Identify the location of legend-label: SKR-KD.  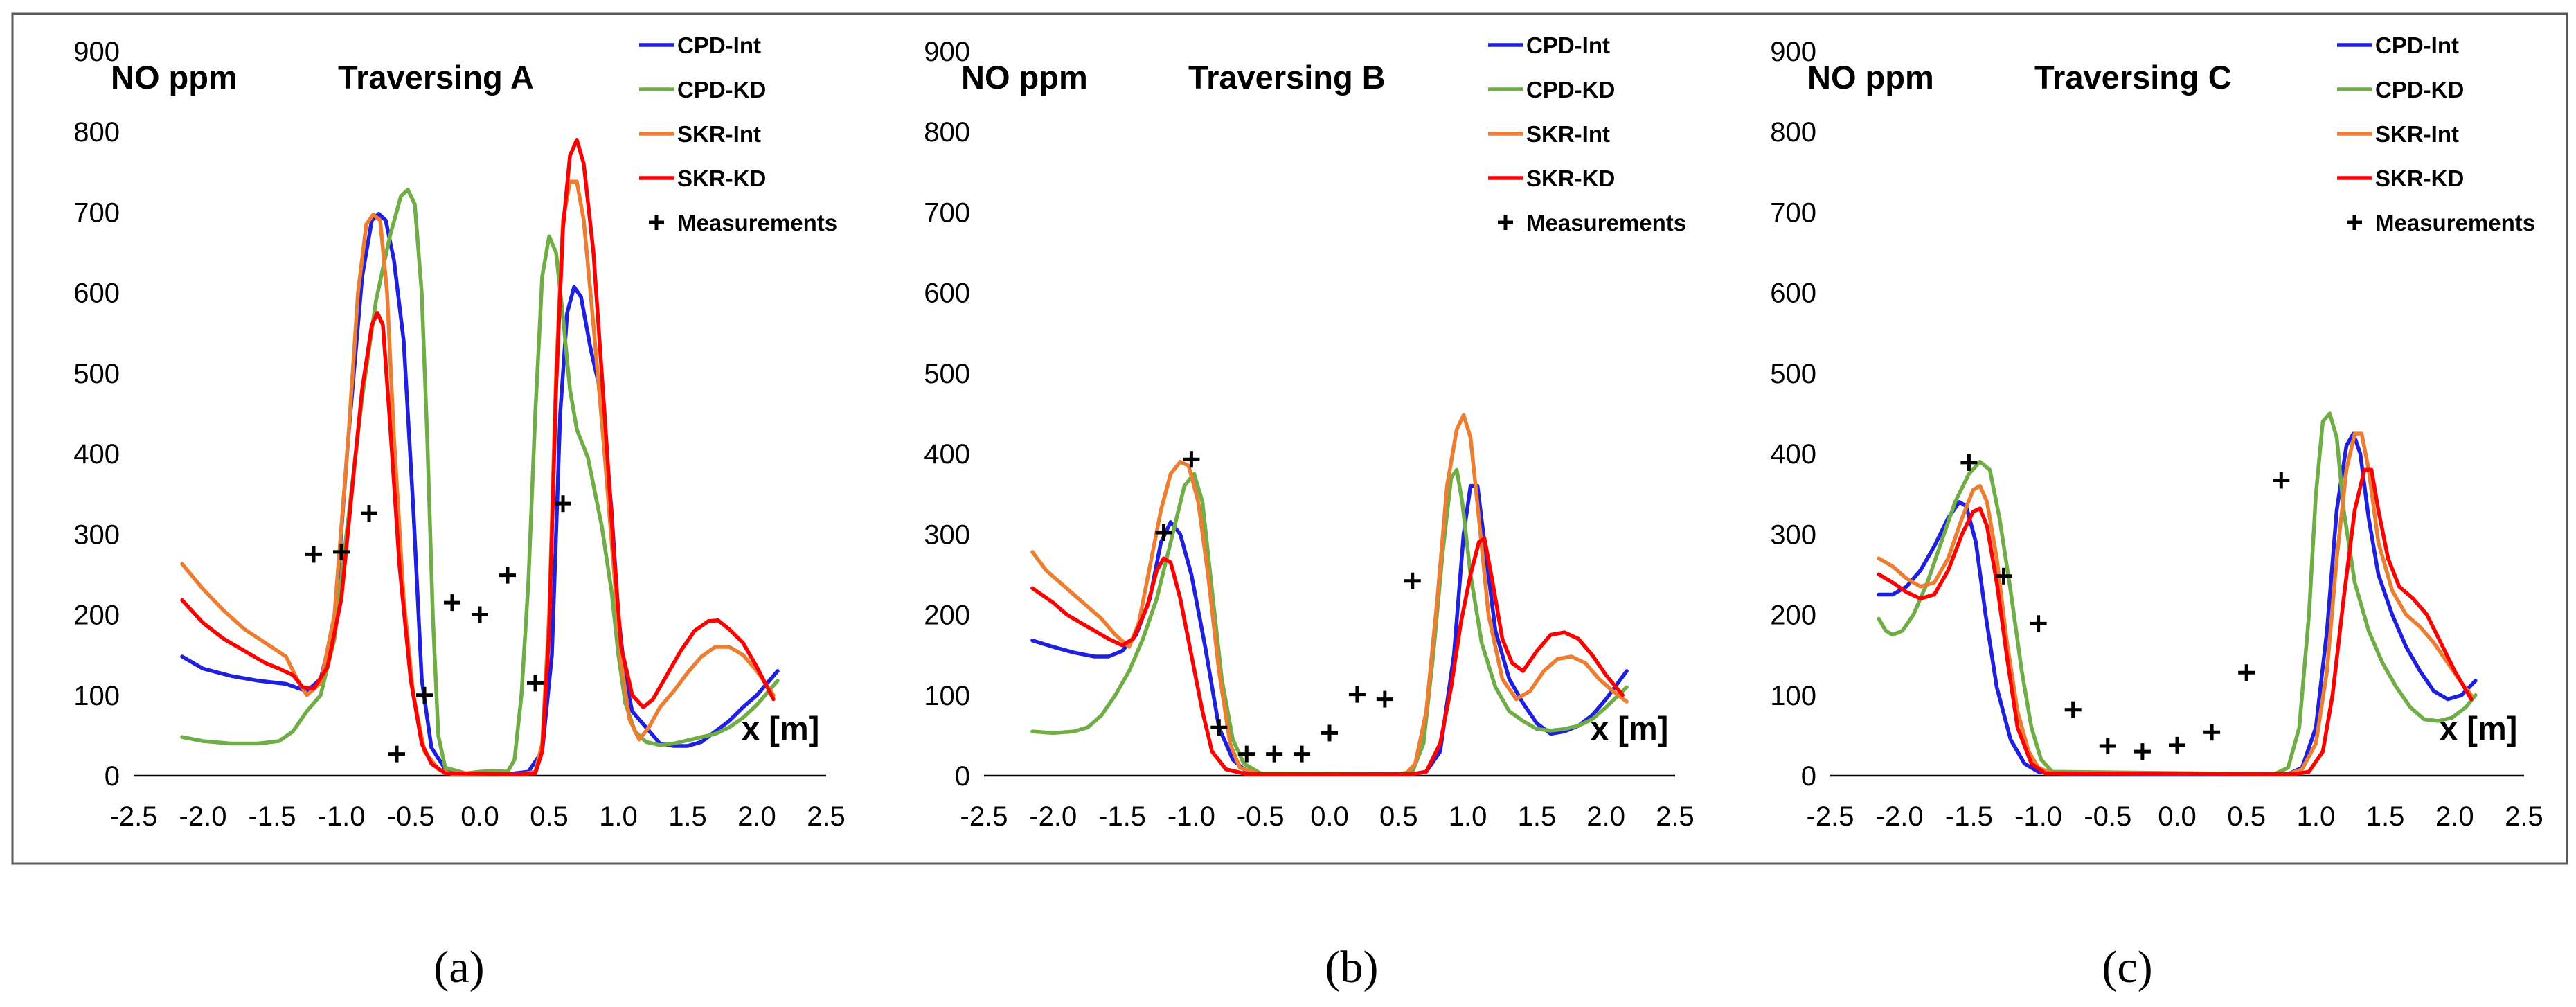
(2419, 179).